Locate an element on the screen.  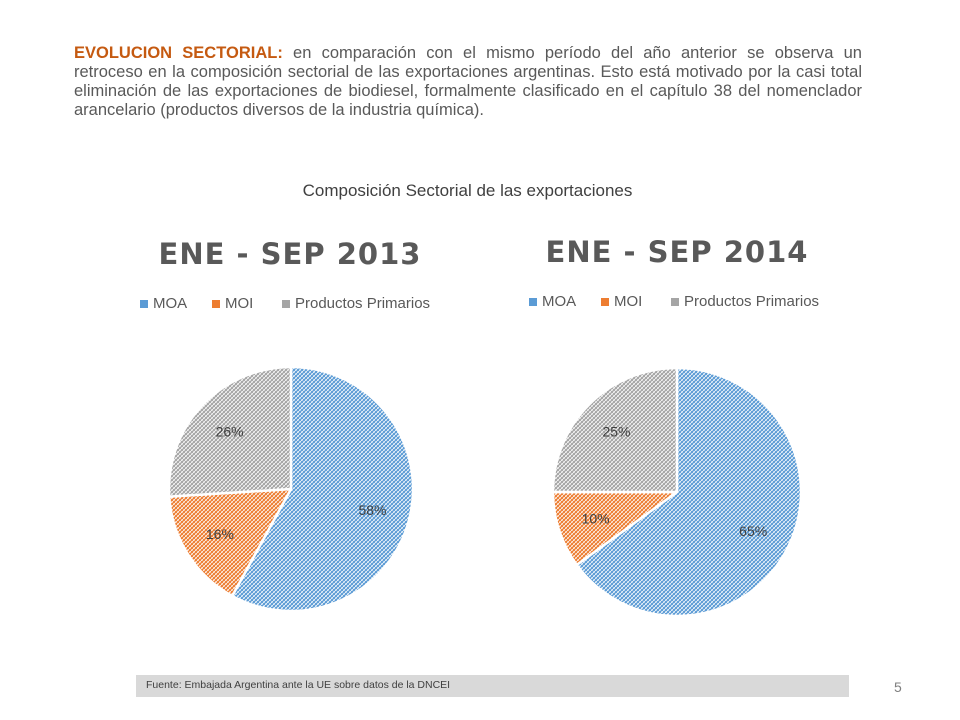
pie-slice-label: 25% is located at coordinates (616, 432).